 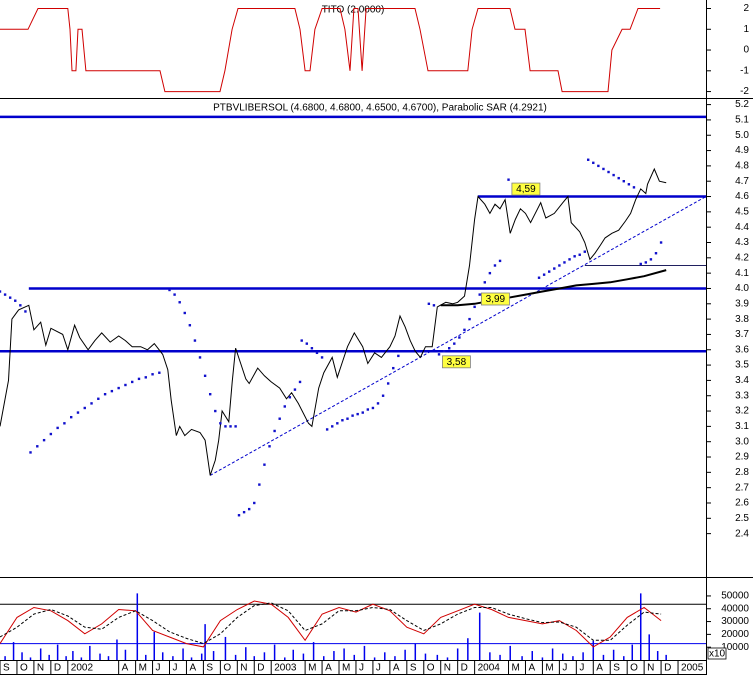 I want to click on y-tick-label: 3.1, so click(x=742, y=426).